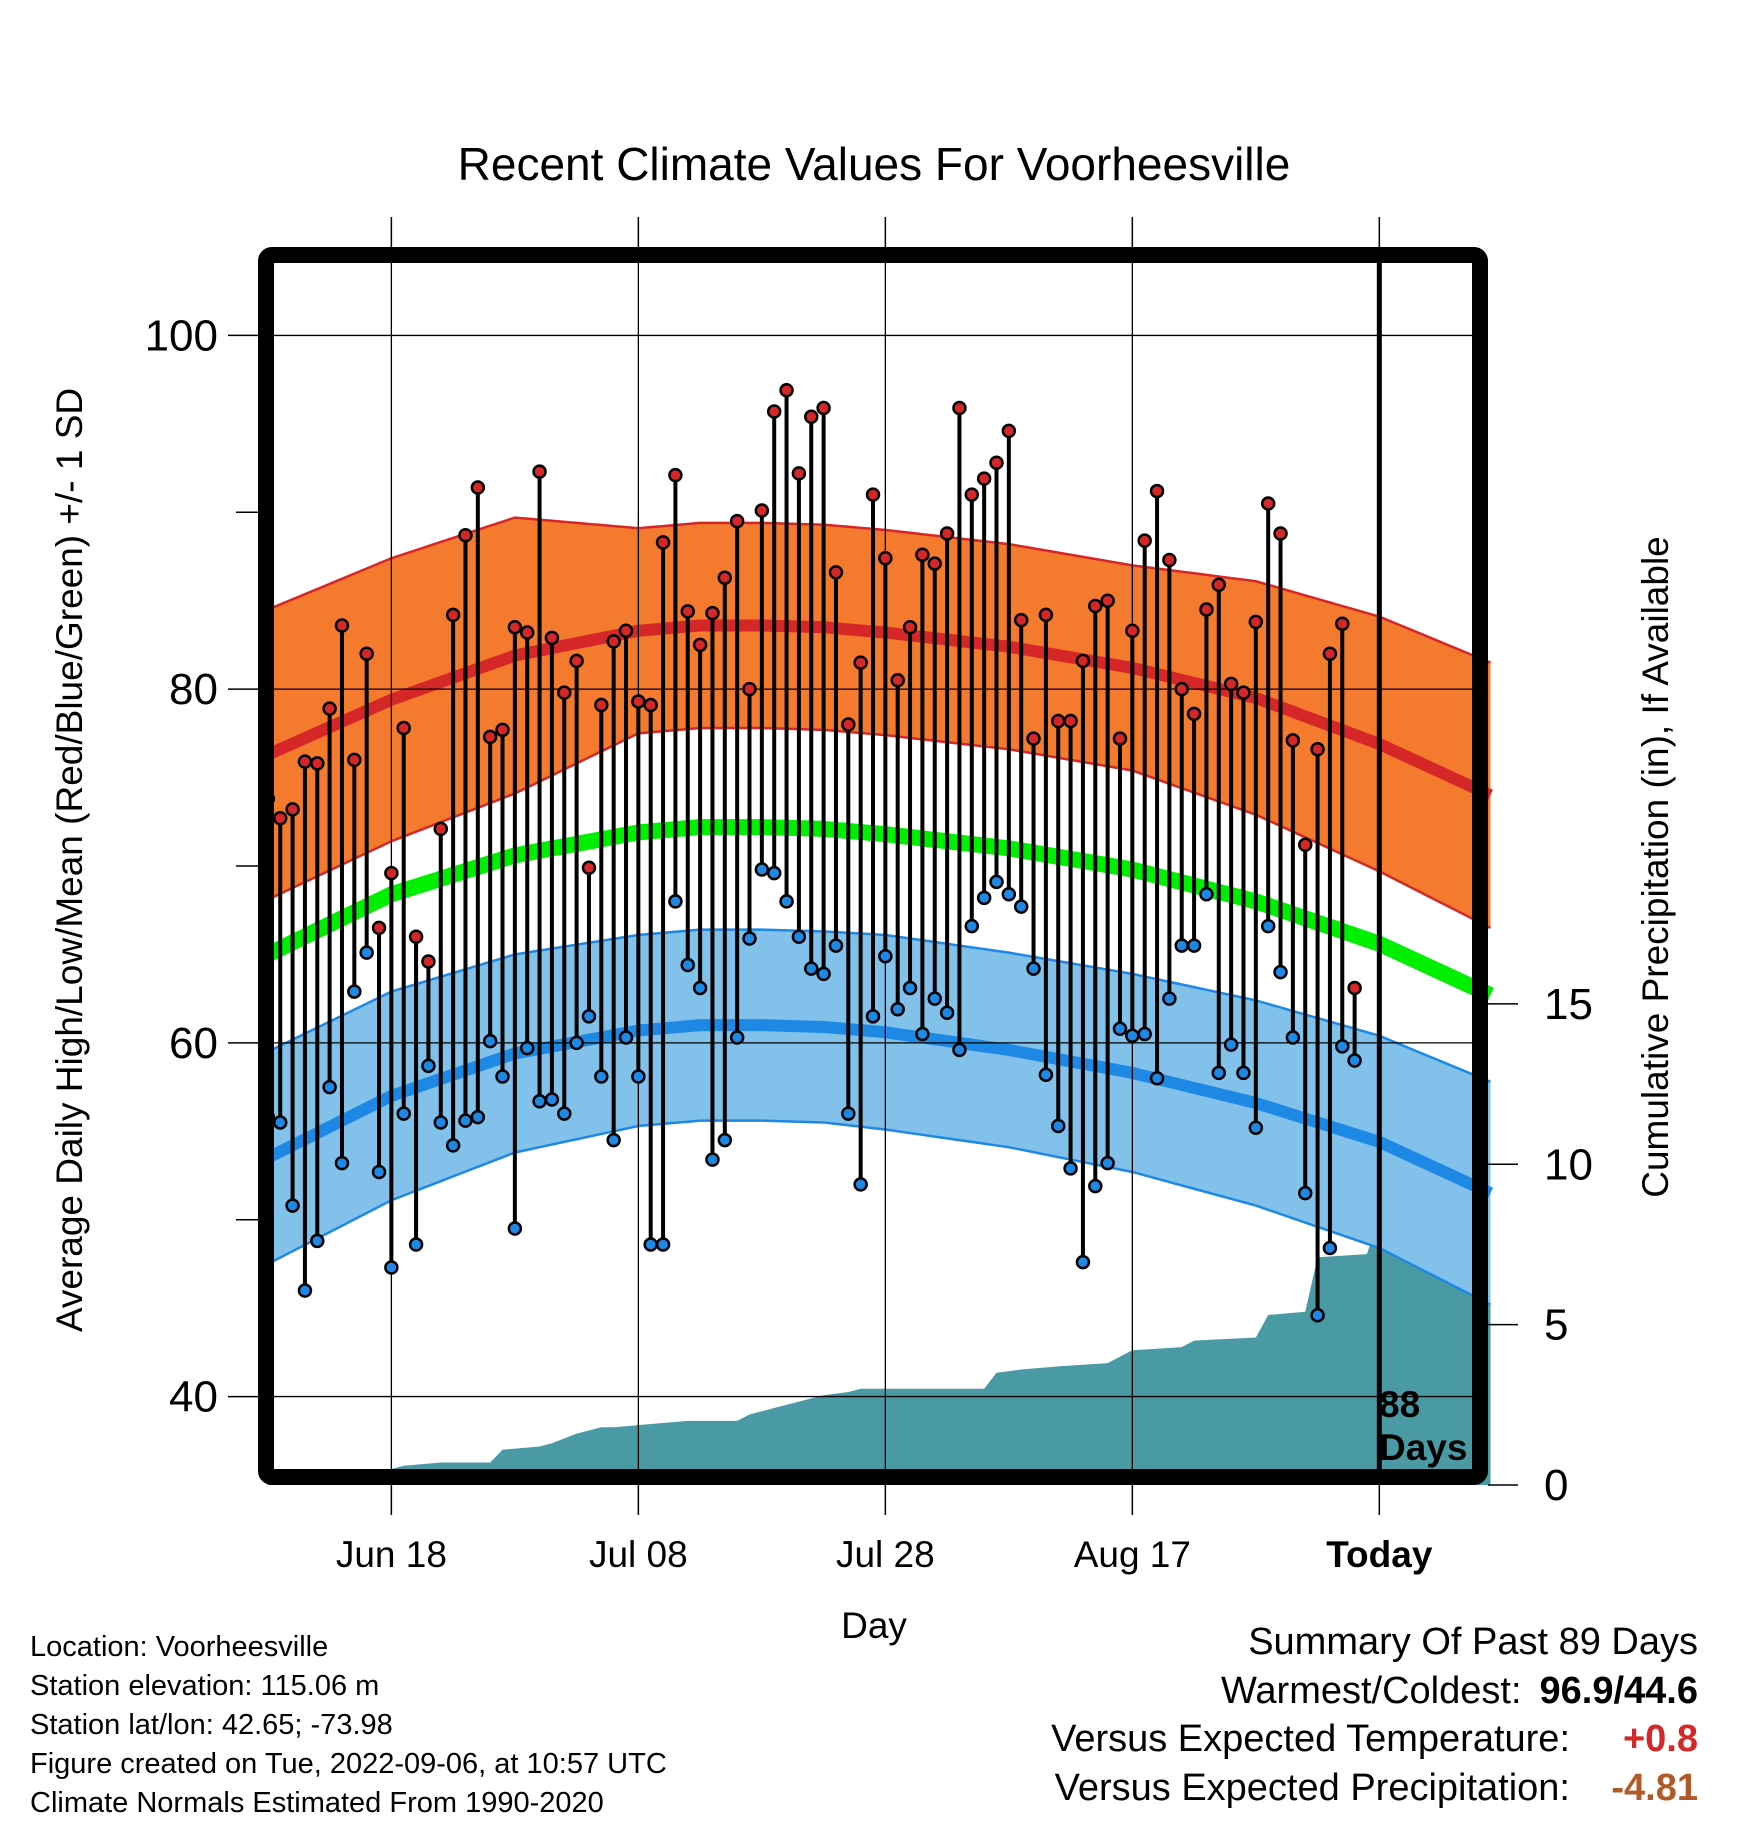  I want to click on summary-warmest-row: Warmest/Coldest: 96.9/44.6, so click(1374, 1691).